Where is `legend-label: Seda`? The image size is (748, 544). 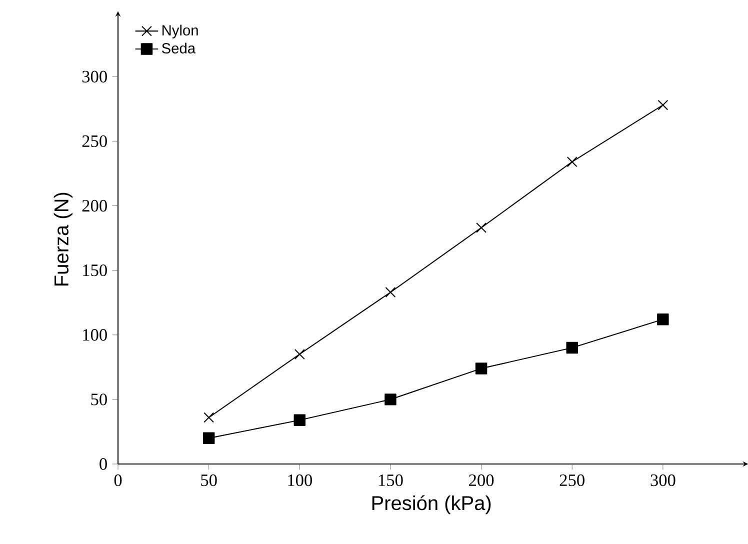
legend-label: Seda is located at coordinates (179, 48).